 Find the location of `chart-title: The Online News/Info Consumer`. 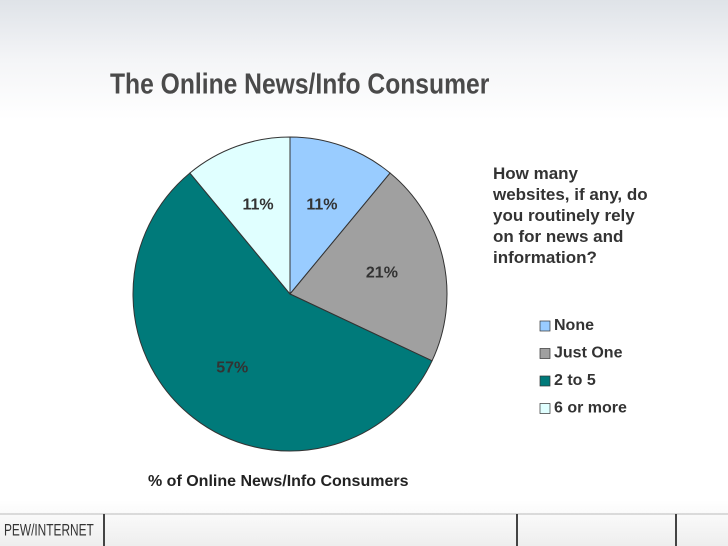

chart-title: The Online News/Info Consumer is located at coordinates (300, 84).